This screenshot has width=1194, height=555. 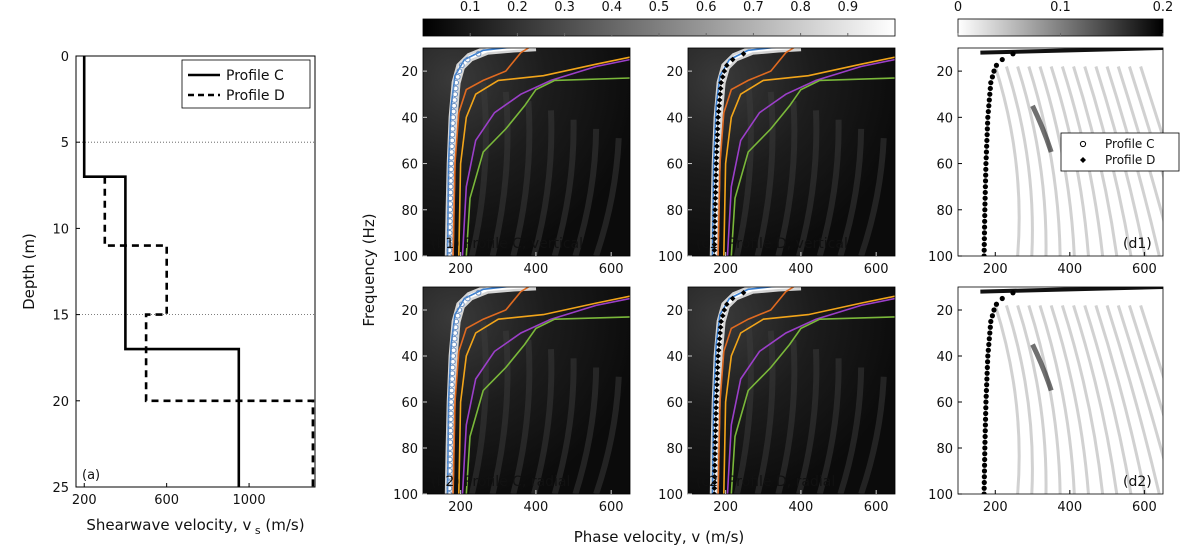 I want to click on panel-label: (d2), so click(x=1137, y=482).